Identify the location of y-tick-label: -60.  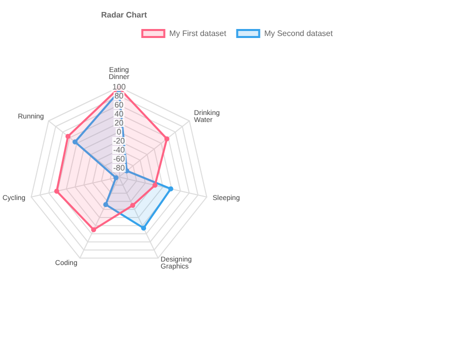
(119, 159).